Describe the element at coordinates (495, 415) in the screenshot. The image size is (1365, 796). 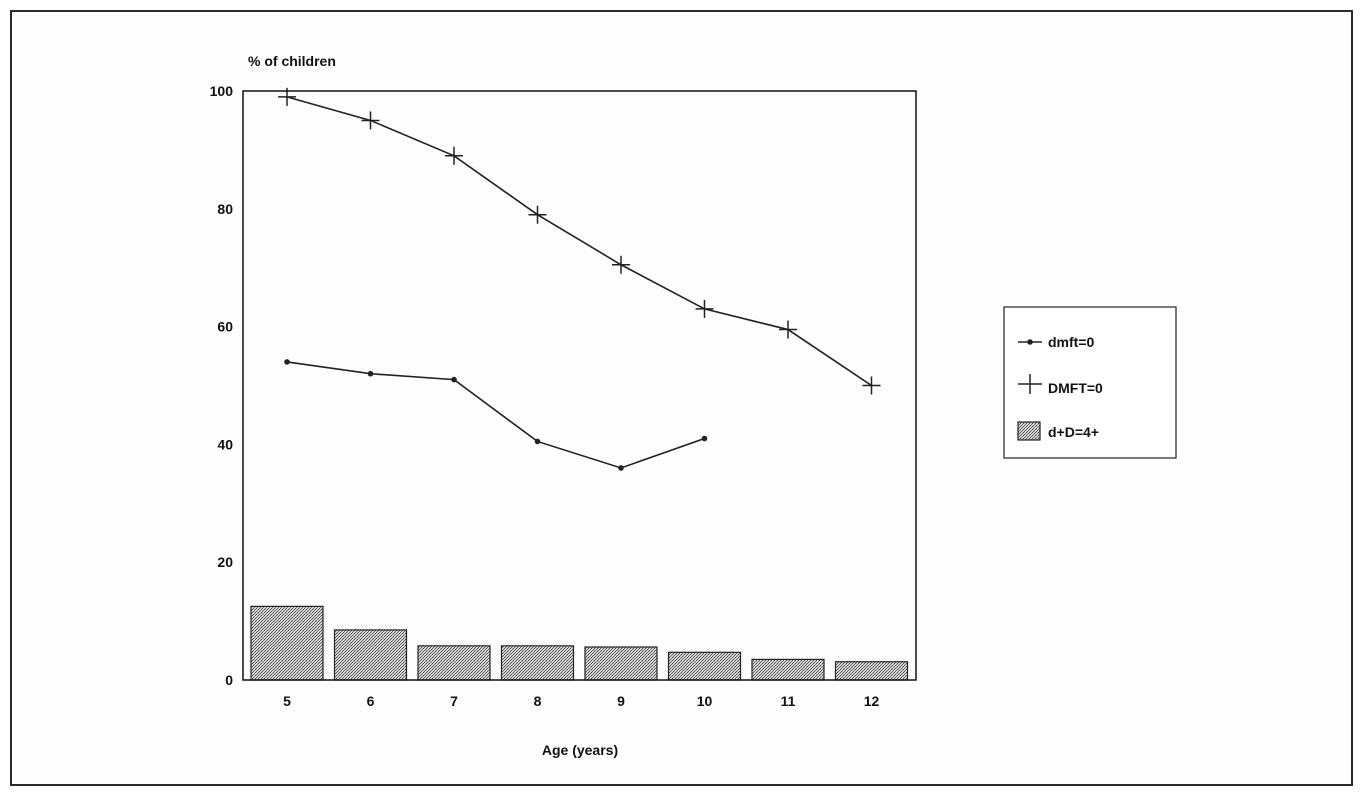
I see `series-line` at that location.